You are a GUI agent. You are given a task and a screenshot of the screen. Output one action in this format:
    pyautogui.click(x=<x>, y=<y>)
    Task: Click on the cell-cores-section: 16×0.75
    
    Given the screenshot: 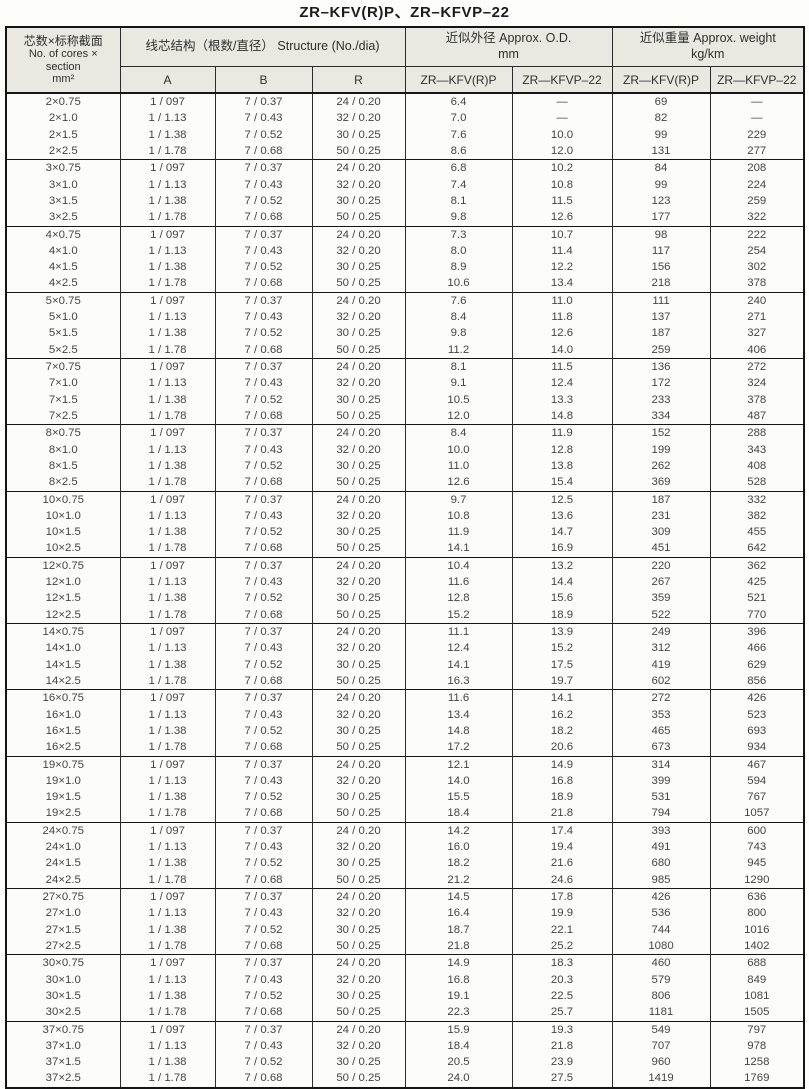 What is the action you would take?
    pyautogui.click(x=63, y=698)
    